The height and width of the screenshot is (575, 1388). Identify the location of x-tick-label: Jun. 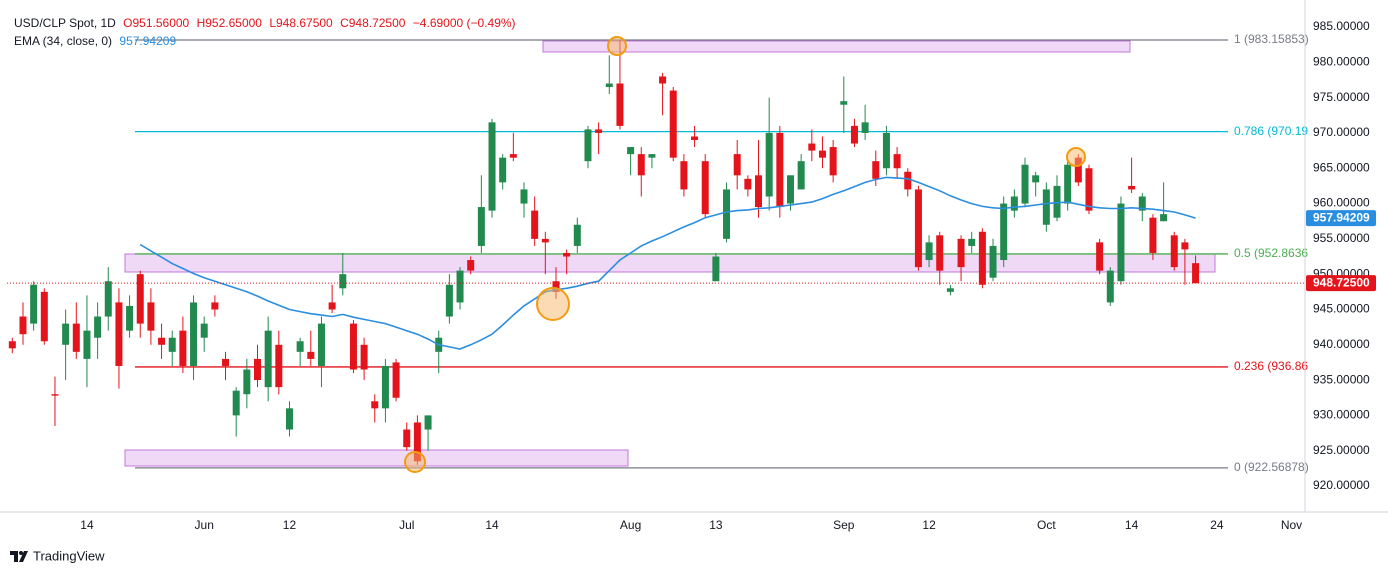
(204, 525).